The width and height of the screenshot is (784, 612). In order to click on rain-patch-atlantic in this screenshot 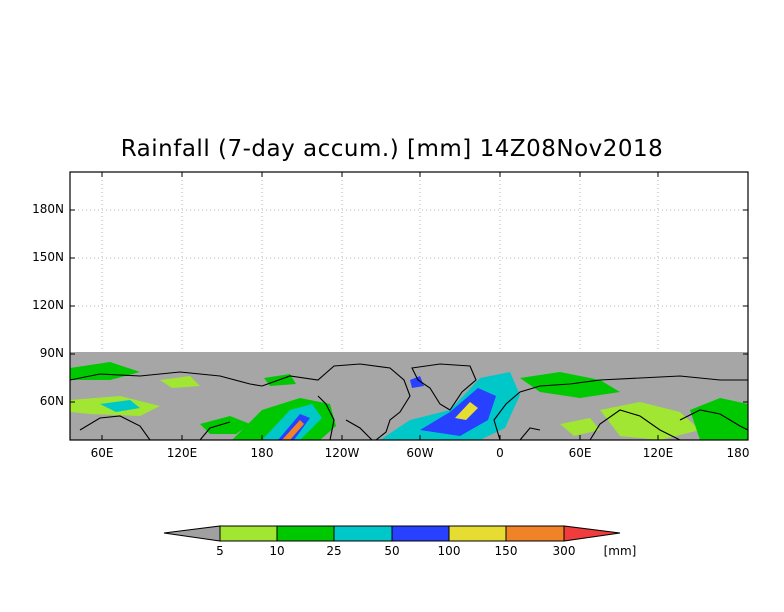, I will do `click(450, 406)`.